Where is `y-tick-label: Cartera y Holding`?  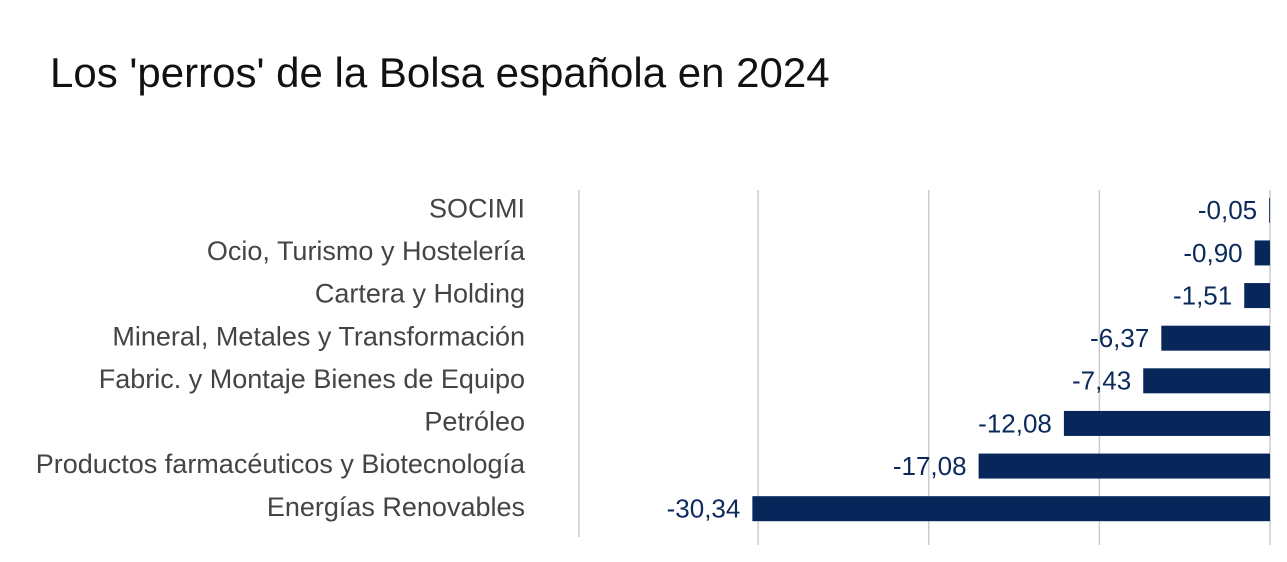 y-tick-label: Cartera y Holding is located at coordinates (420, 294).